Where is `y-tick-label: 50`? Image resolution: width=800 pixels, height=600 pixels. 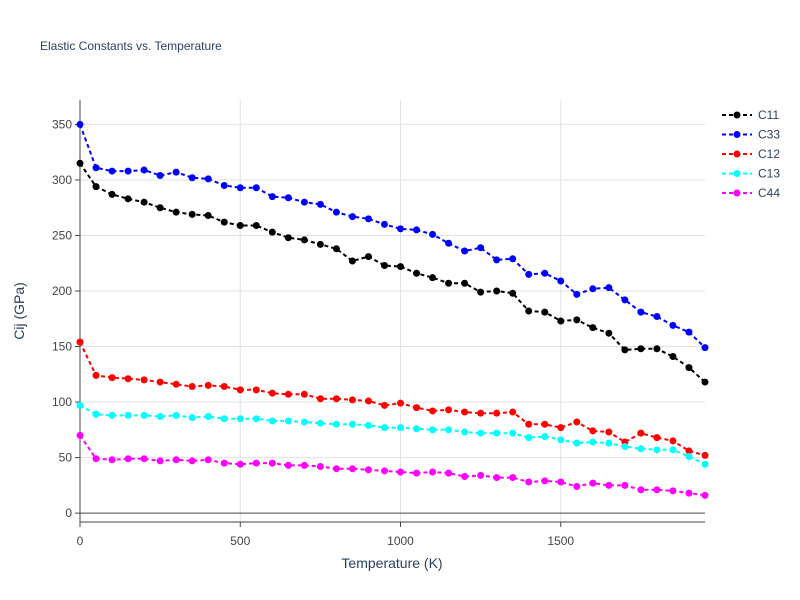
y-tick-label: 50 is located at coordinates (66, 458).